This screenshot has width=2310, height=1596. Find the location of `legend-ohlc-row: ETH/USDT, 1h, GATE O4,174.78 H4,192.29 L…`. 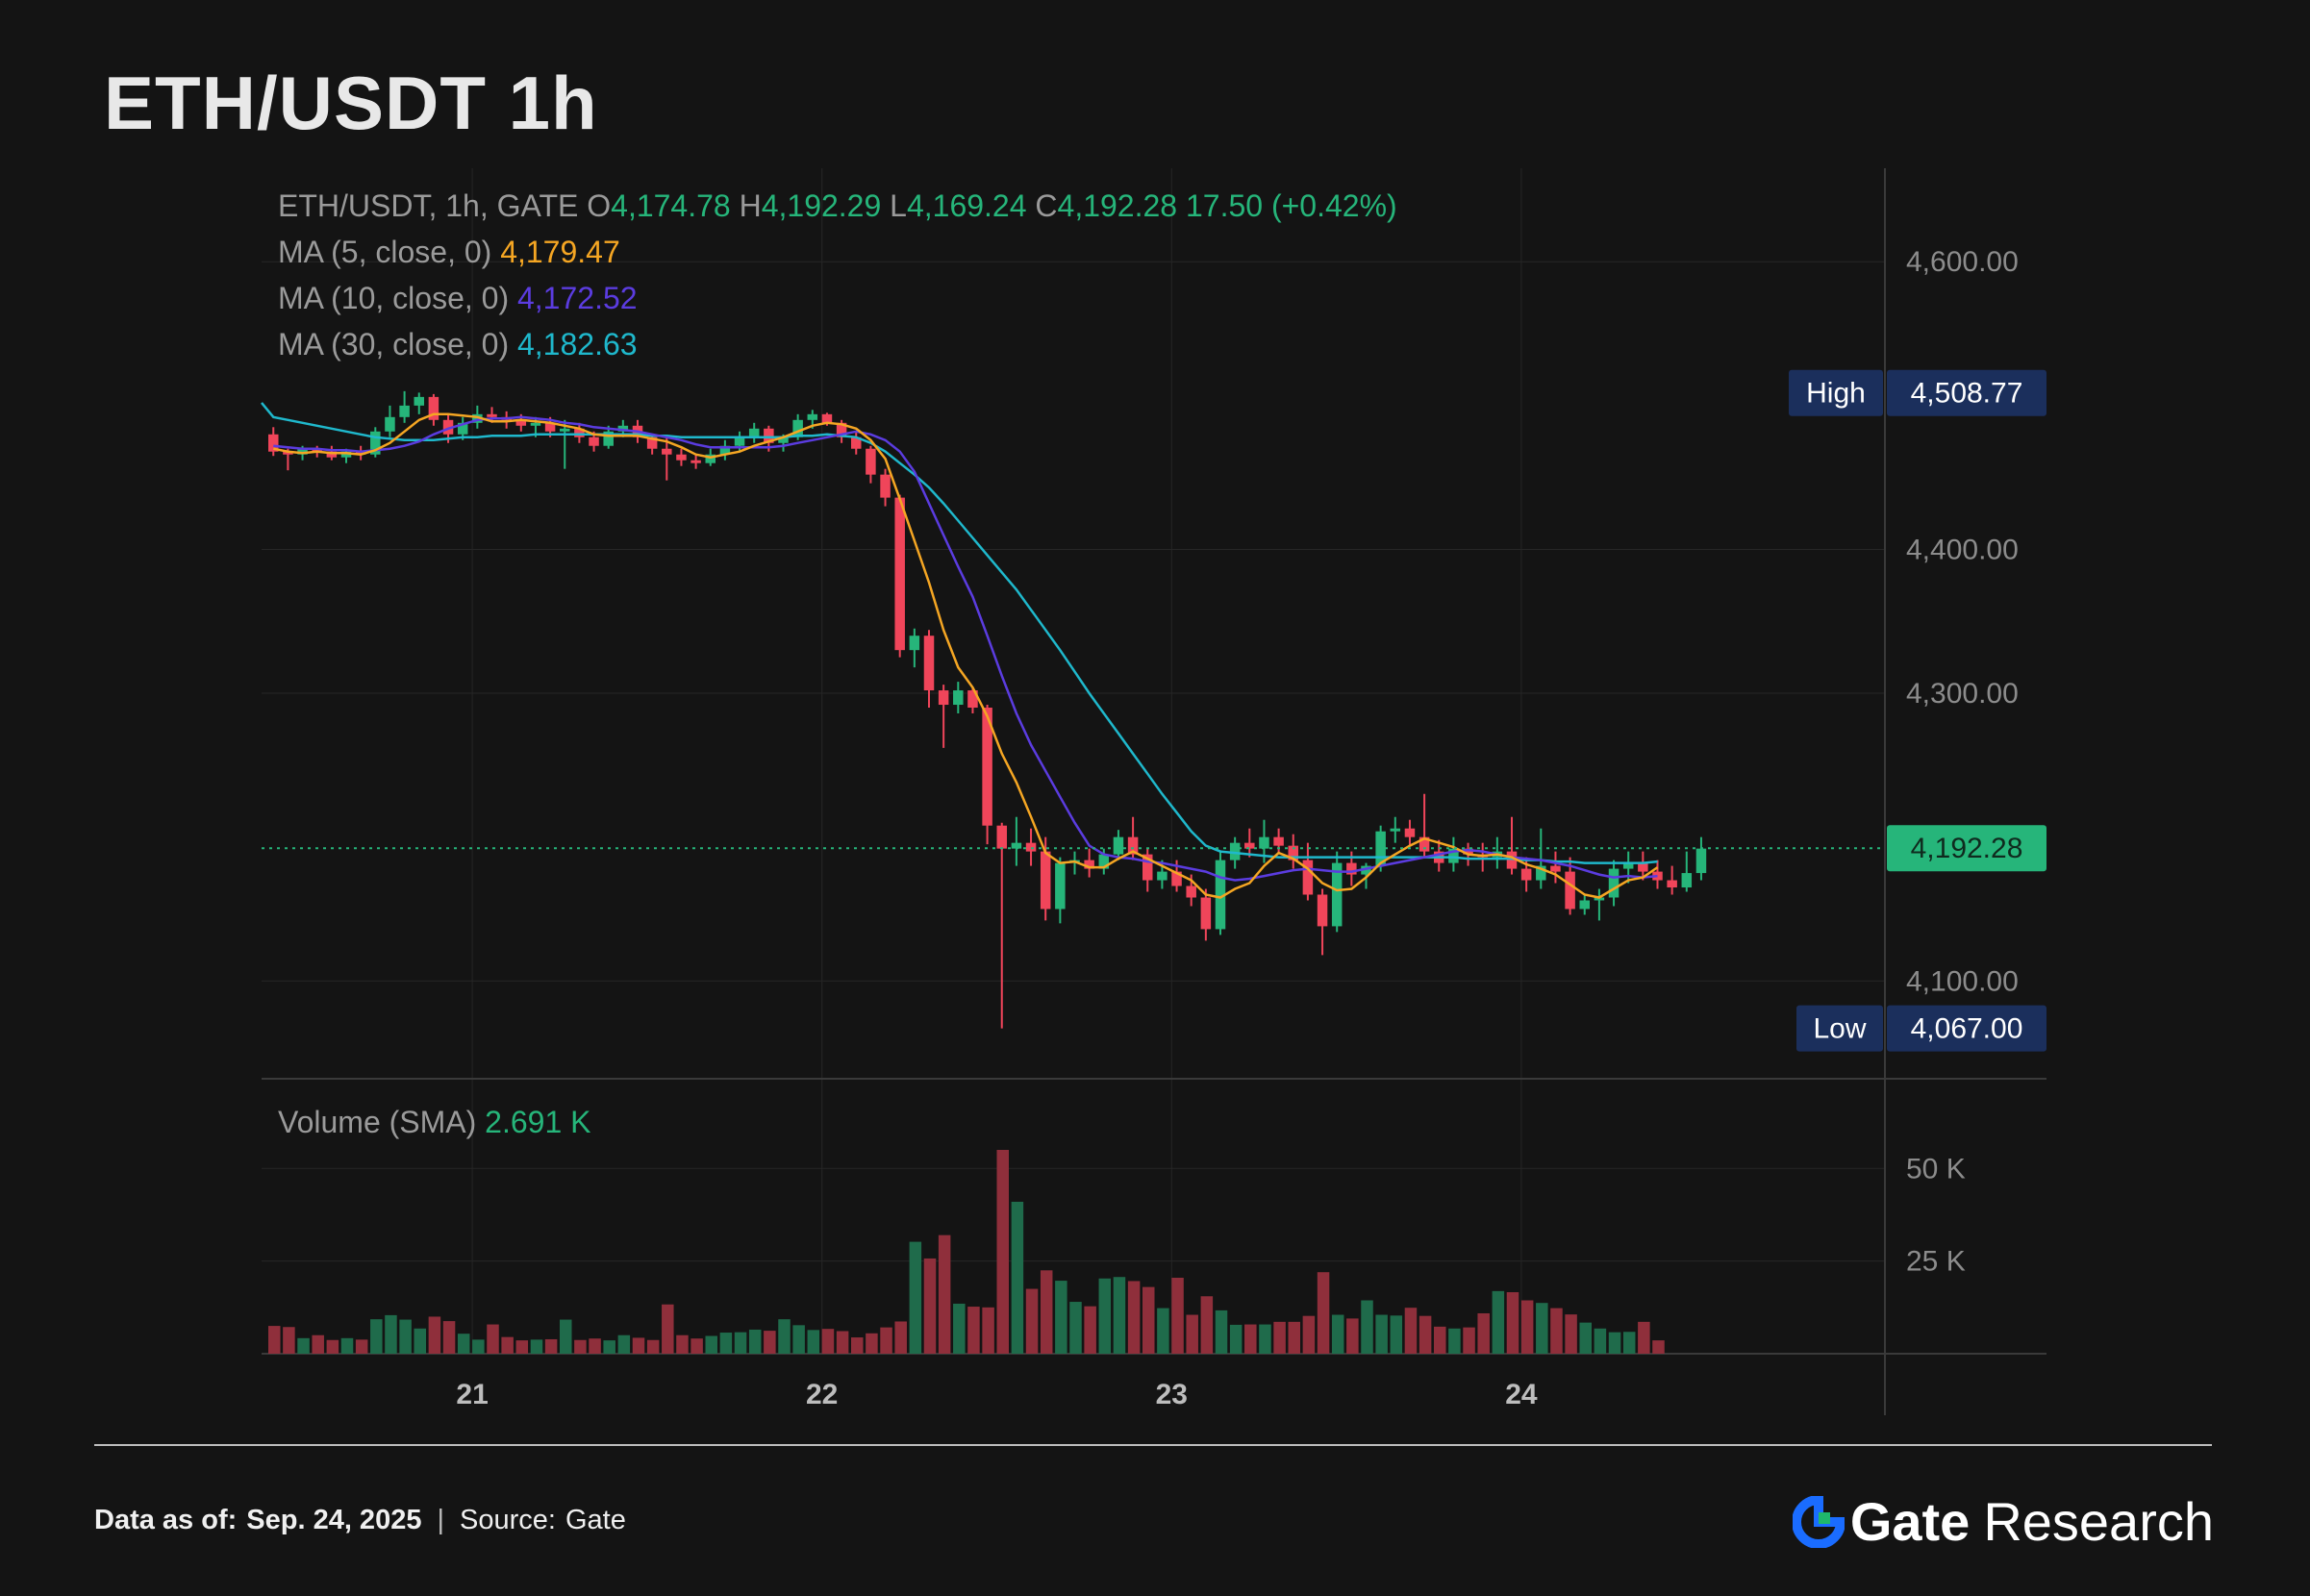

legend-ohlc-row: ETH/USDT, 1h, GATE O4,174.78 H4,192.29 L… is located at coordinates (837, 205).